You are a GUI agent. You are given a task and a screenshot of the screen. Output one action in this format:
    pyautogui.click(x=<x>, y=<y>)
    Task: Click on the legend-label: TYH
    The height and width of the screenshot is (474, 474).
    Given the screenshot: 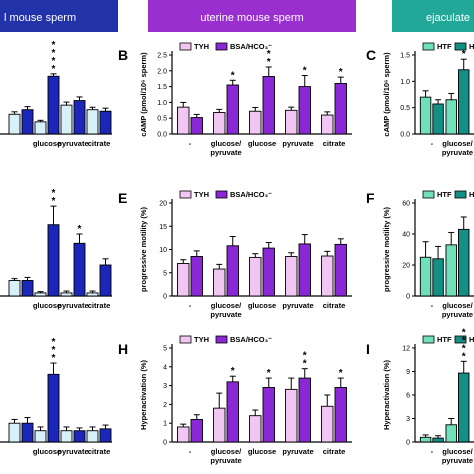 What is the action you would take?
    pyautogui.click(x=201, y=194)
    